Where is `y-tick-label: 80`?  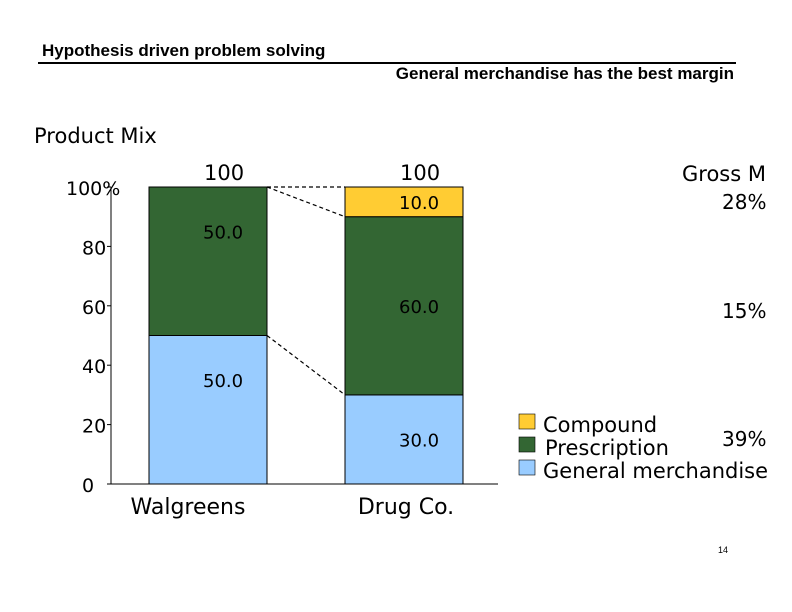 y-tick-label: 80 is located at coordinates (94, 248).